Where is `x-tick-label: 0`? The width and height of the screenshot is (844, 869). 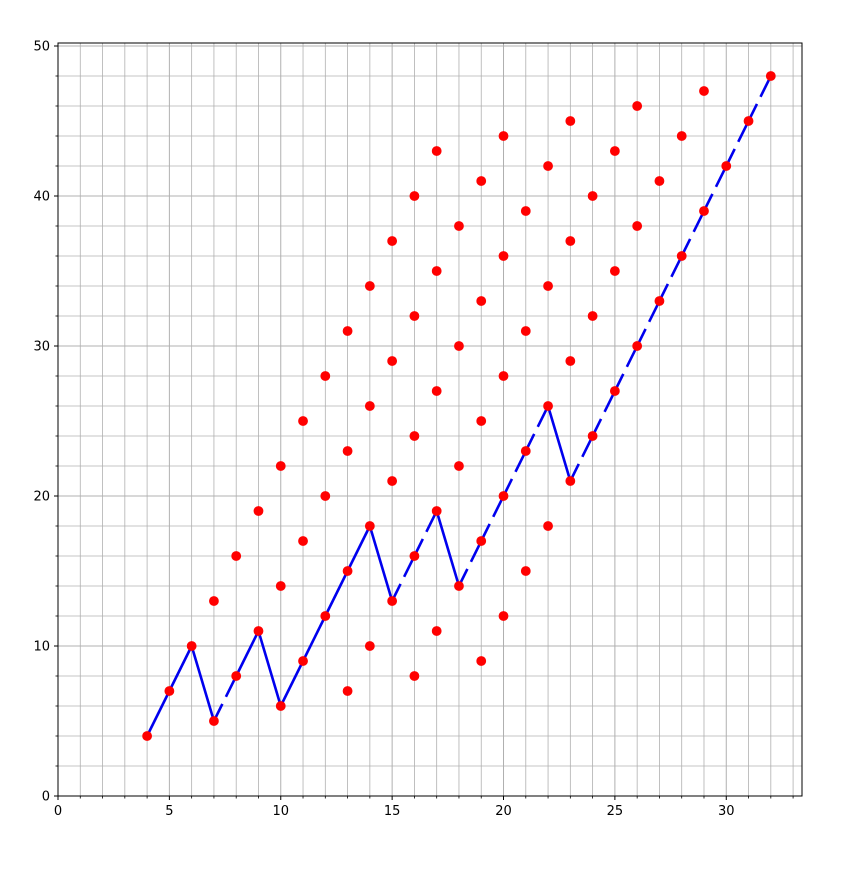 x-tick-label: 0 is located at coordinates (58, 811).